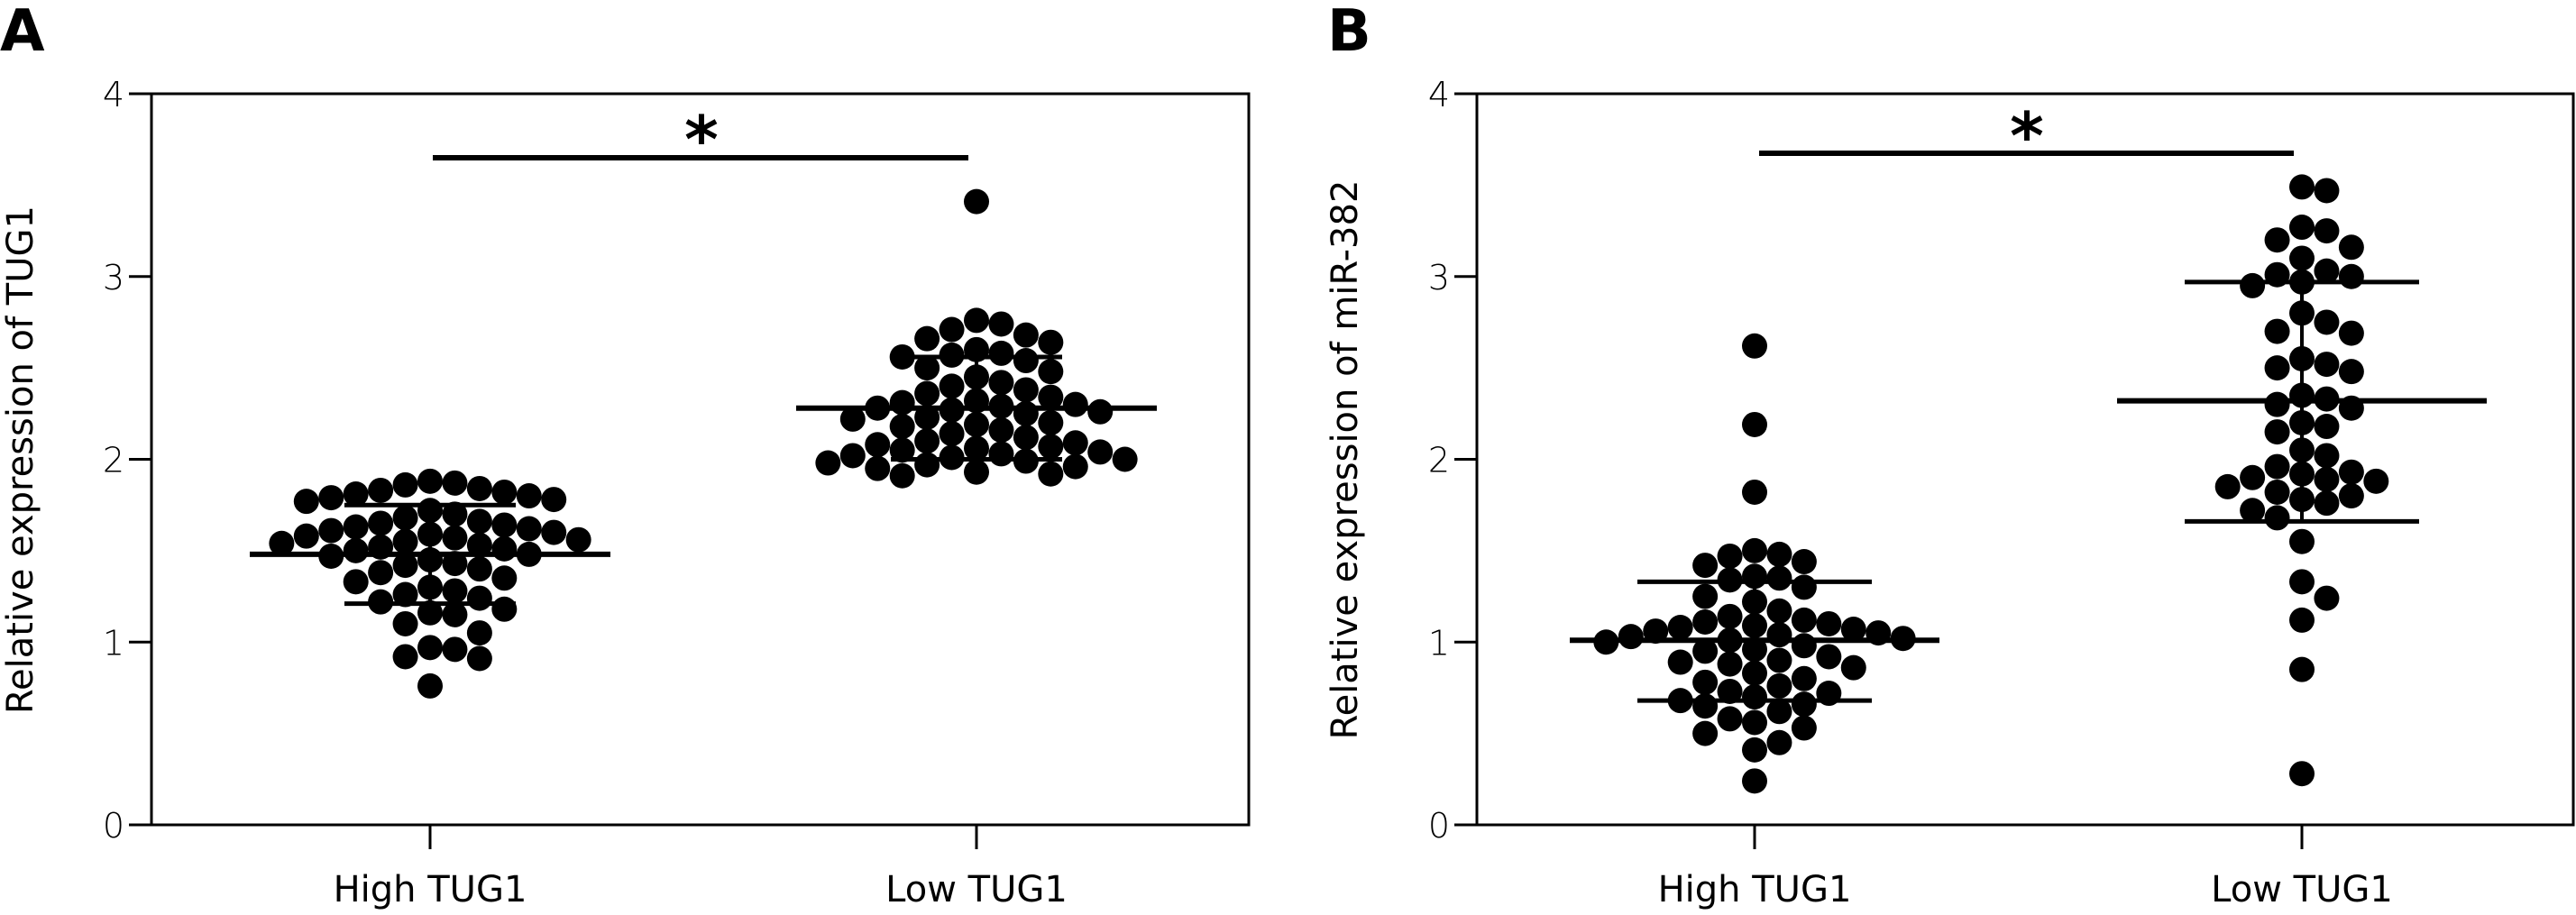 The width and height of the screenshot is (2576, 915). What do you see at coordinates (976, 889) in the screenshot?
I see `x-category-label-low-a: Low TUG1` at bounding box center [976, 889].